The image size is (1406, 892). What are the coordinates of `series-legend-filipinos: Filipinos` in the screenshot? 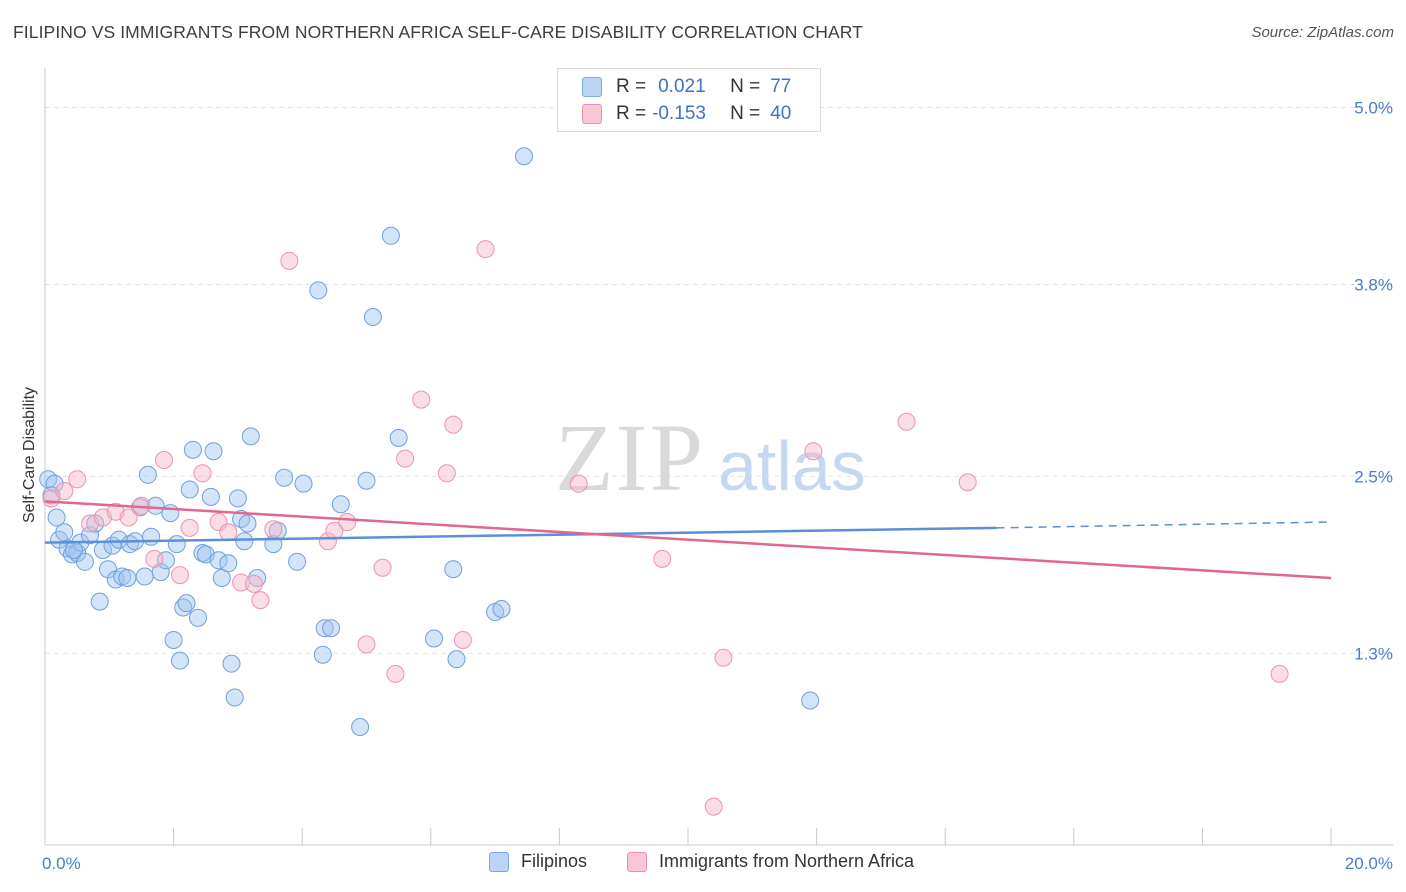 It's located at (538, 861).